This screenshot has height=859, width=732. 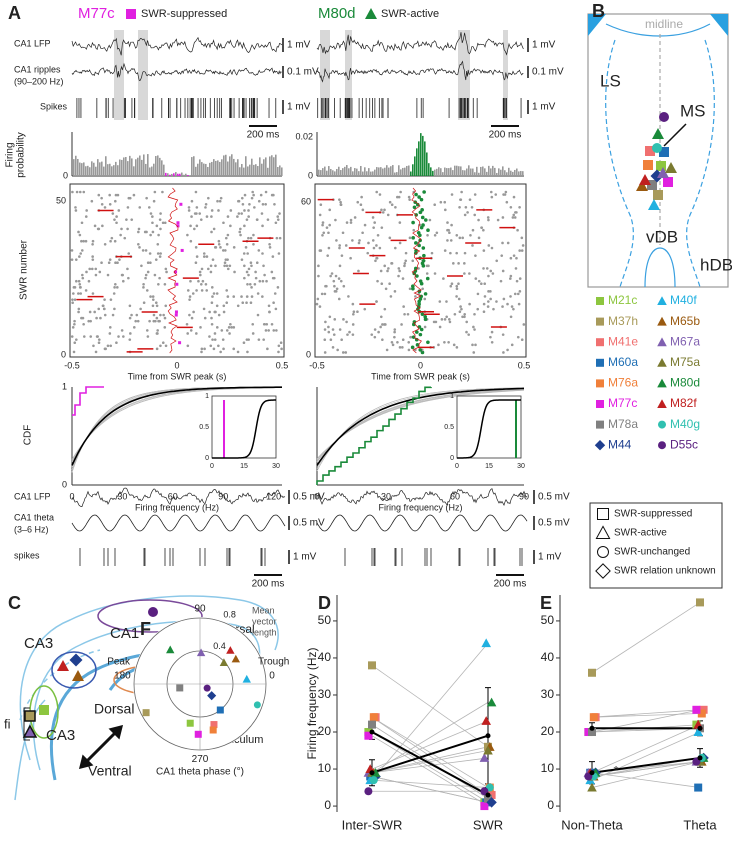 What do you see at coordinates (264, 621) in the screenshot?
I see `r-axis-label: vector` at bounding box center [264, 621].